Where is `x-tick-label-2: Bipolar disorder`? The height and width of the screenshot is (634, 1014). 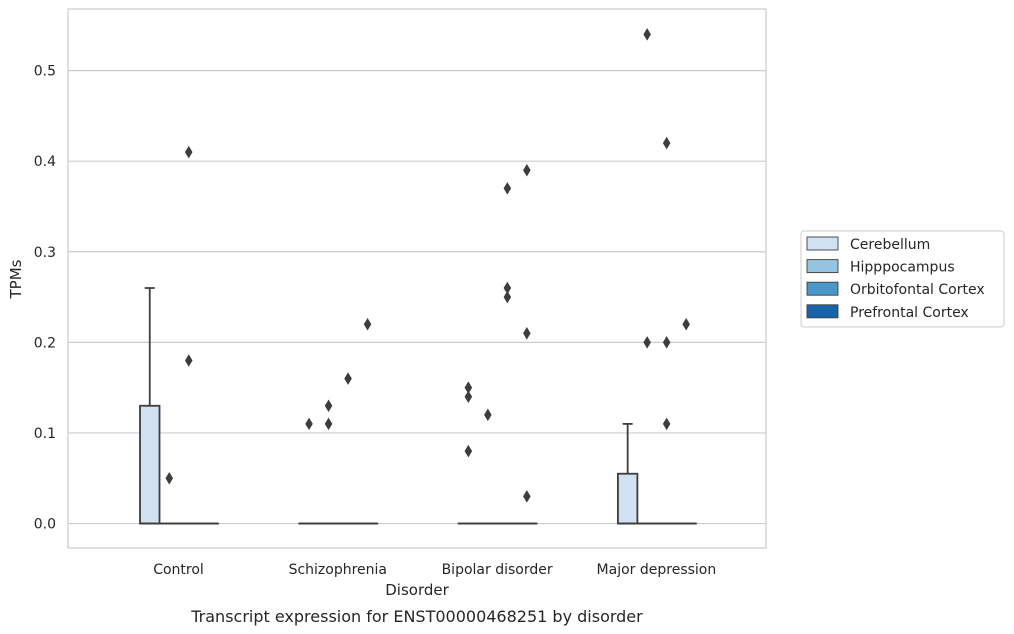
x-tick-label-2: Bipolar disorder is located at coordinates (497, 570).